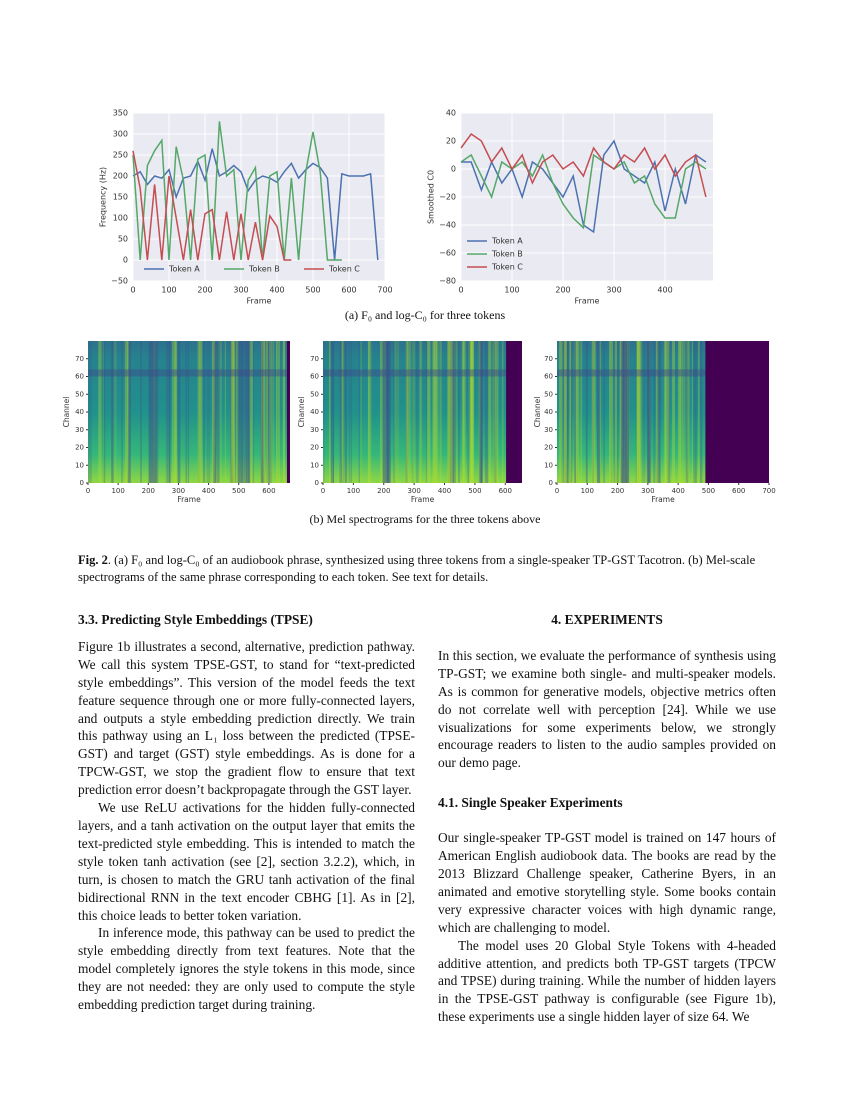 The width and height of the screenshot is (850, 1100). I want to click on y-tick-label: 150, so click(120, 197).